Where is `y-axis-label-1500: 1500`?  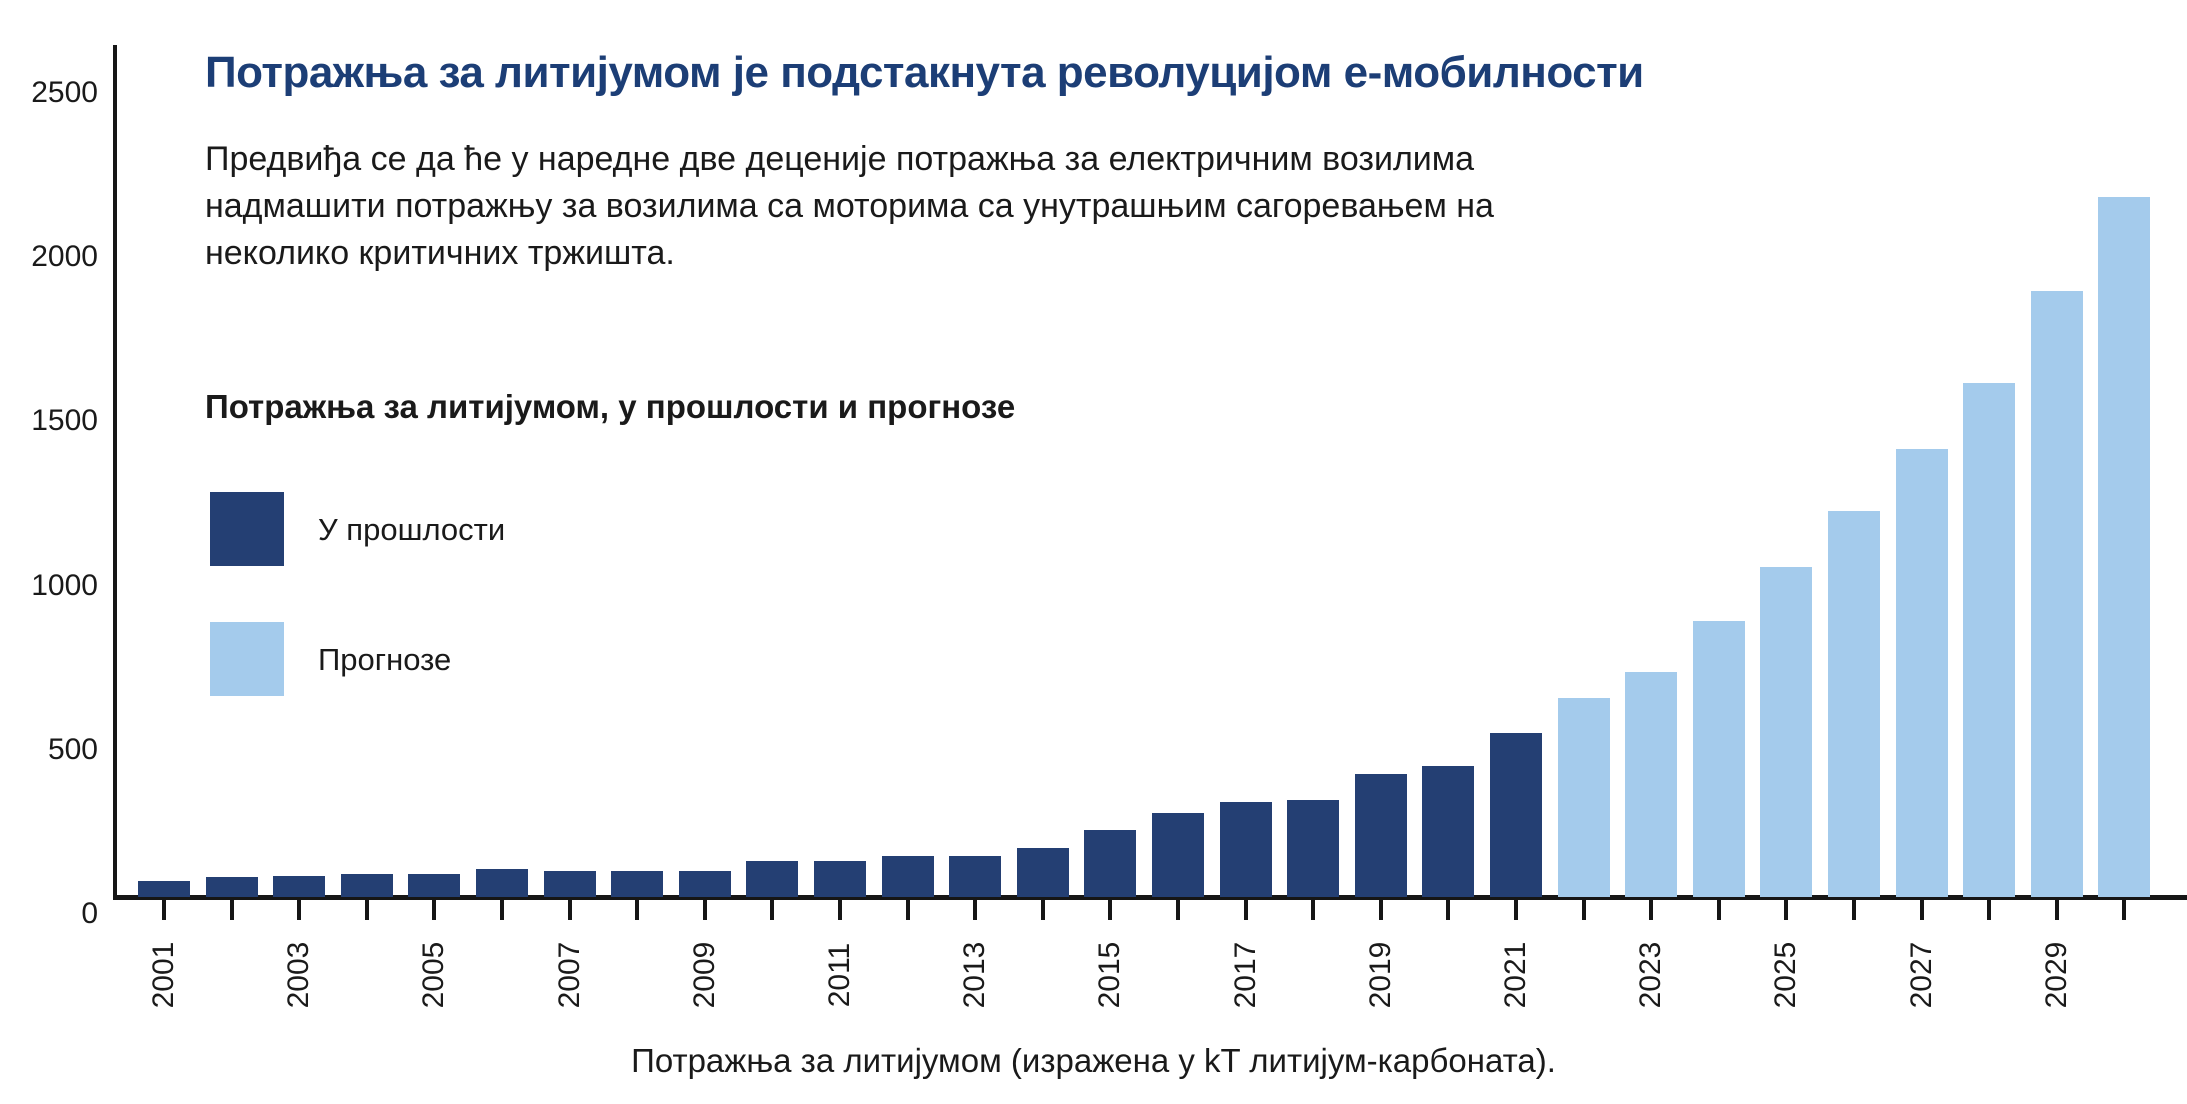 y-axis-label-1500: 1500 is located at coordinates (64, 420).